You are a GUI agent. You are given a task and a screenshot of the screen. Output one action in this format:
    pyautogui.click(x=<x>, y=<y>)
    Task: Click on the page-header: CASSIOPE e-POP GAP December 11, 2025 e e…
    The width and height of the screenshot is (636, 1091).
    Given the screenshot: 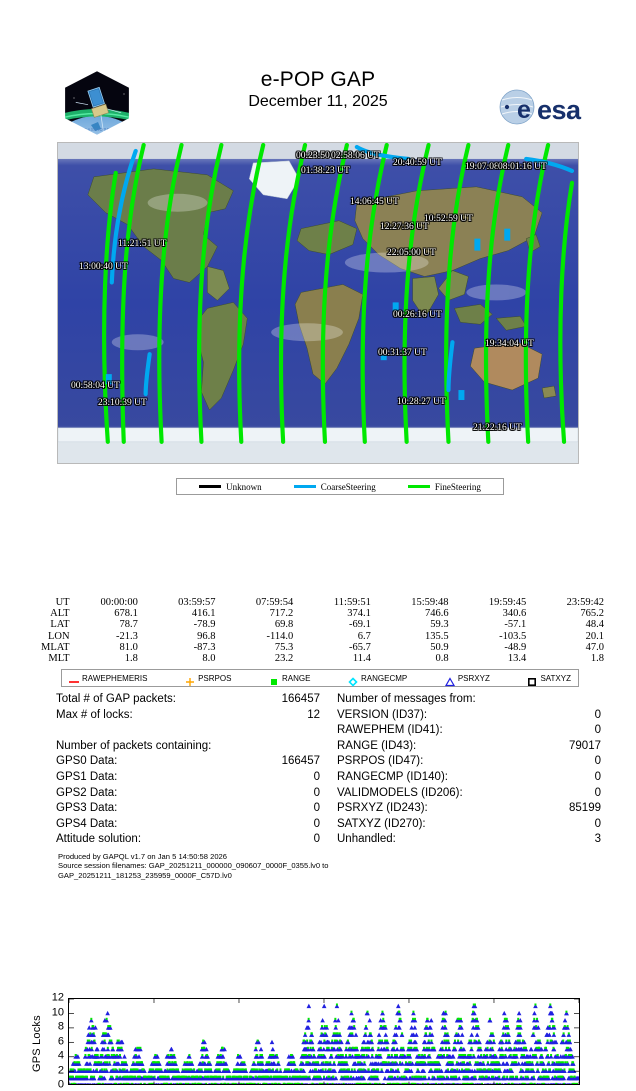 What is the action you would take?
    pyautogui.click(x=318, y=69)
    